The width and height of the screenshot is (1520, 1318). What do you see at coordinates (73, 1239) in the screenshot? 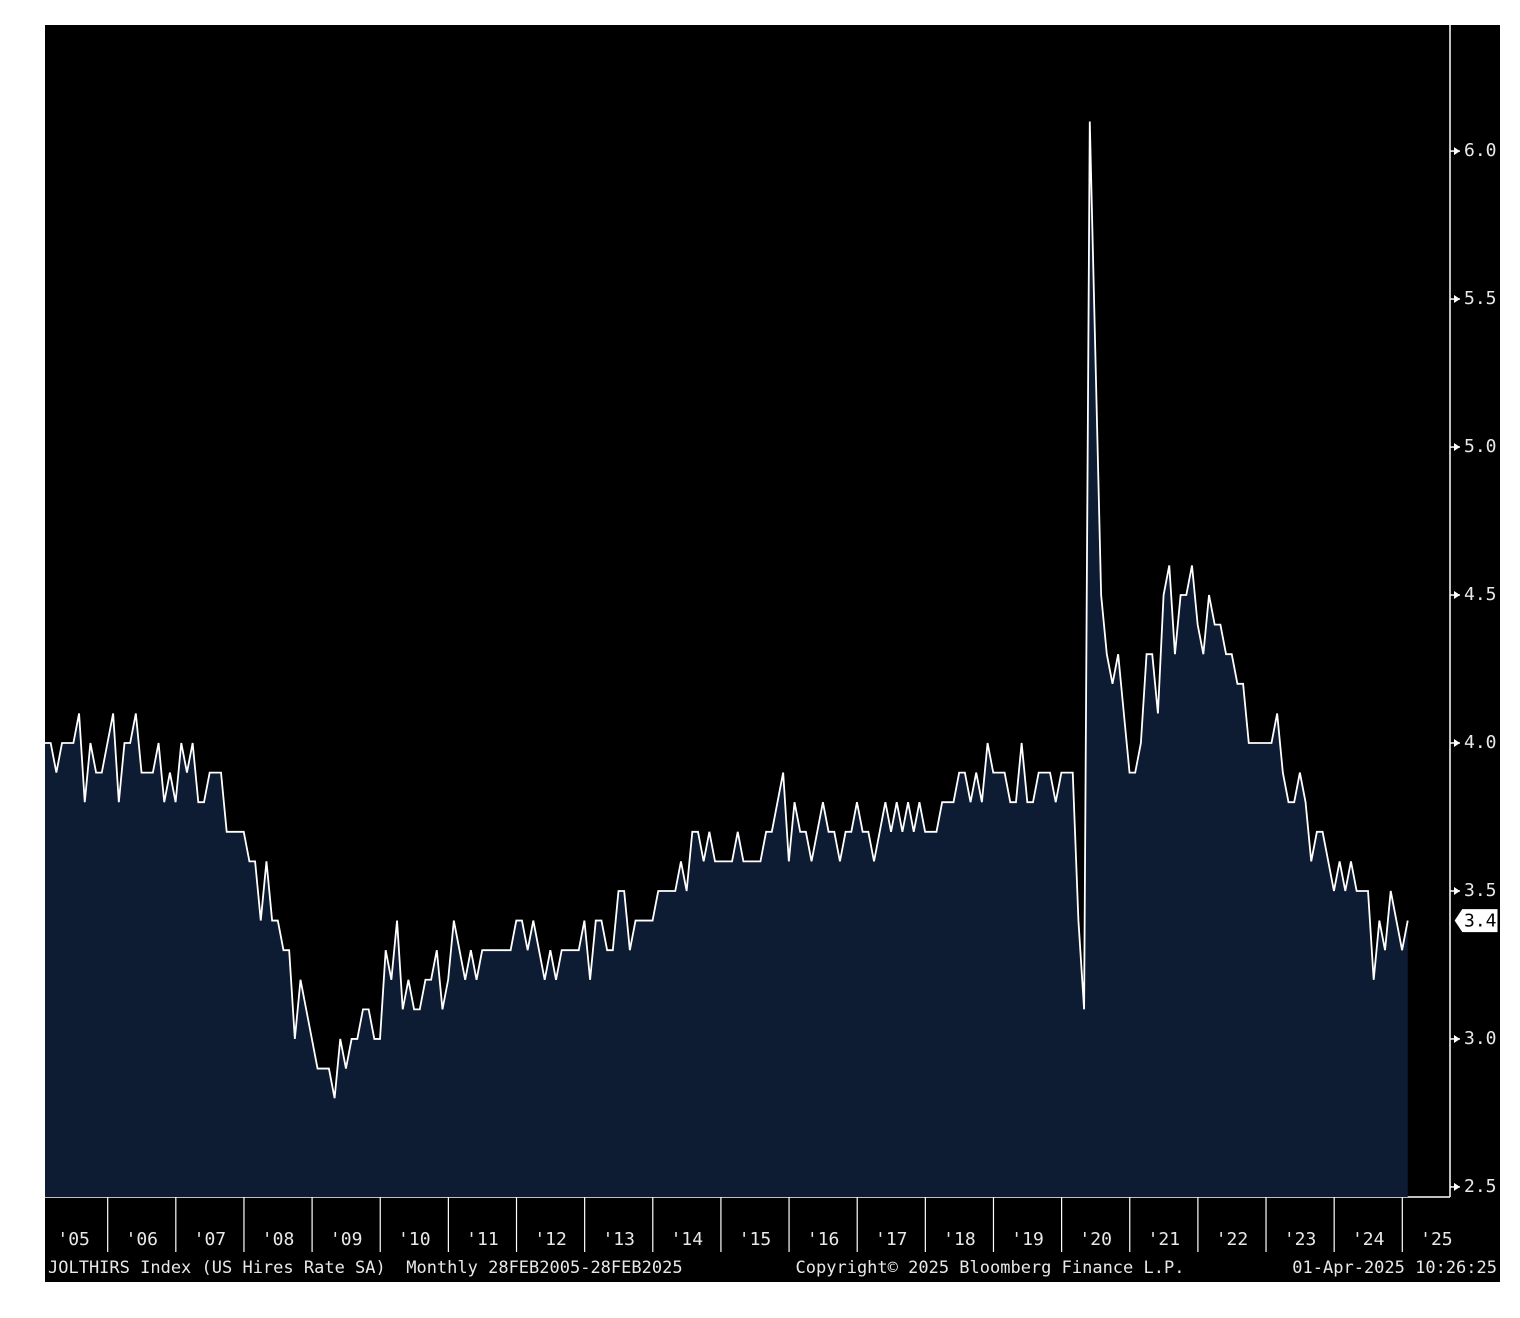
I see `x-tick-label: '05` at bounding box center [73, 1239].